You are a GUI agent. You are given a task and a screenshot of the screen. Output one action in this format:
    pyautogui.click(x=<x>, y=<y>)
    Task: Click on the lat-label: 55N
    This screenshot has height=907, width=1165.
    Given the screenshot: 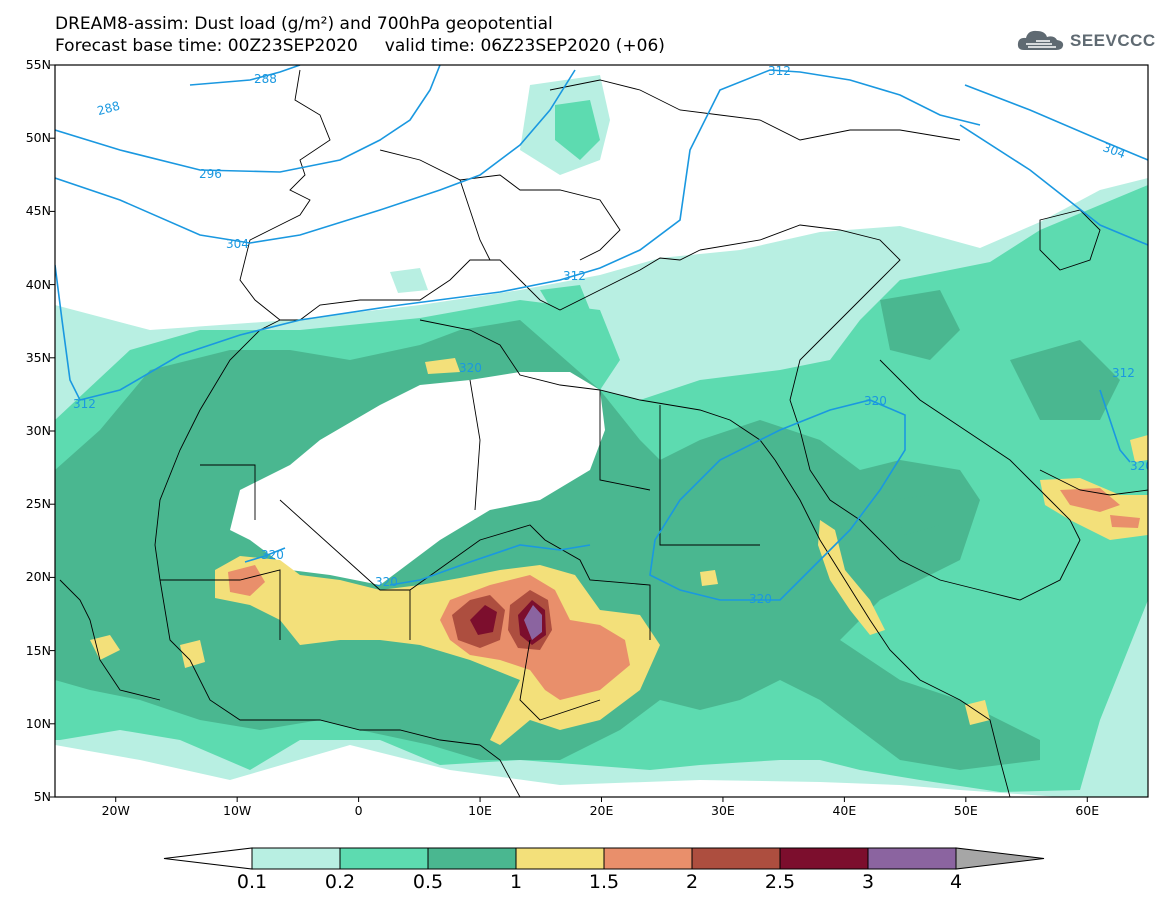 What is the action you would take?
    pyautogui.click(x=38, y=64)
    